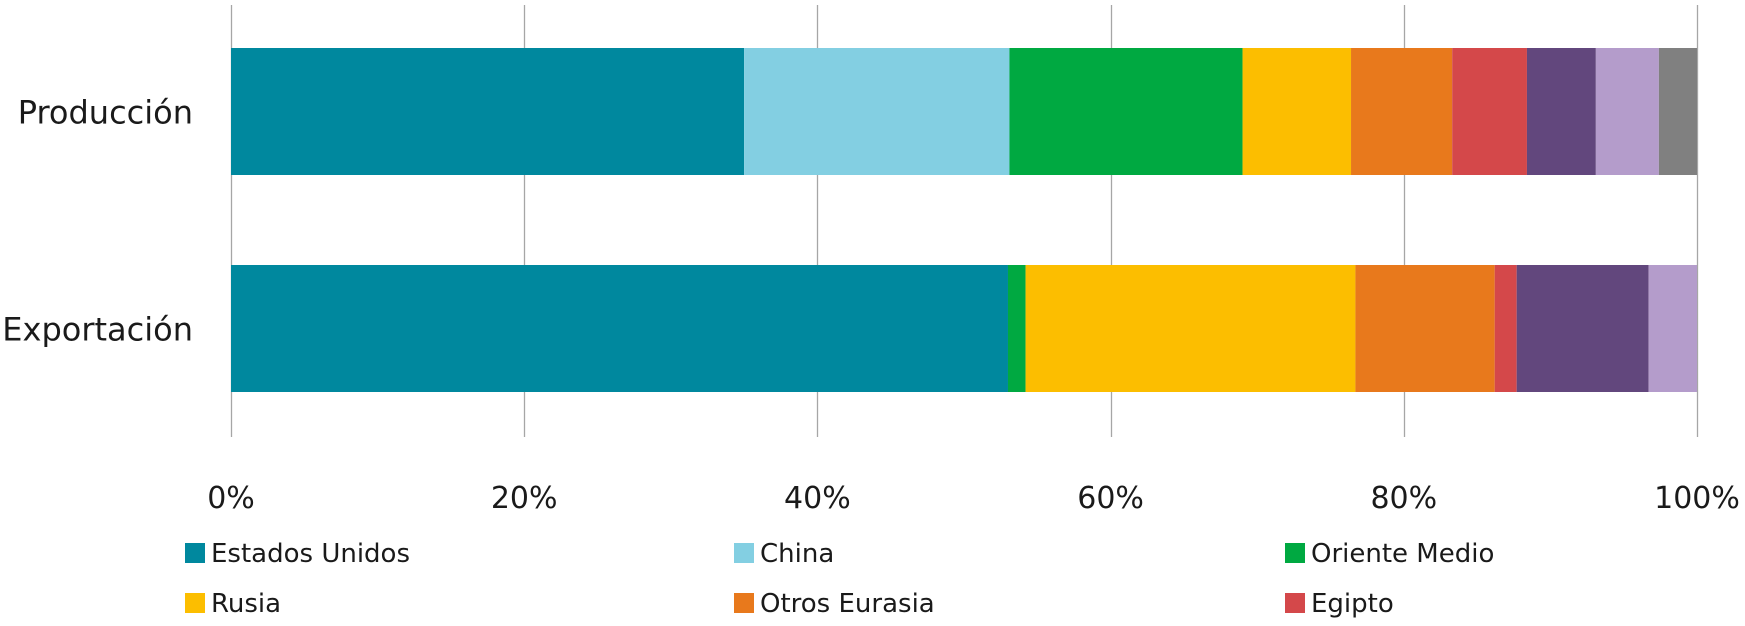 This screenshot has height=626, width=1745. I want to click on legend-item: Rusia, so click(233, 604).